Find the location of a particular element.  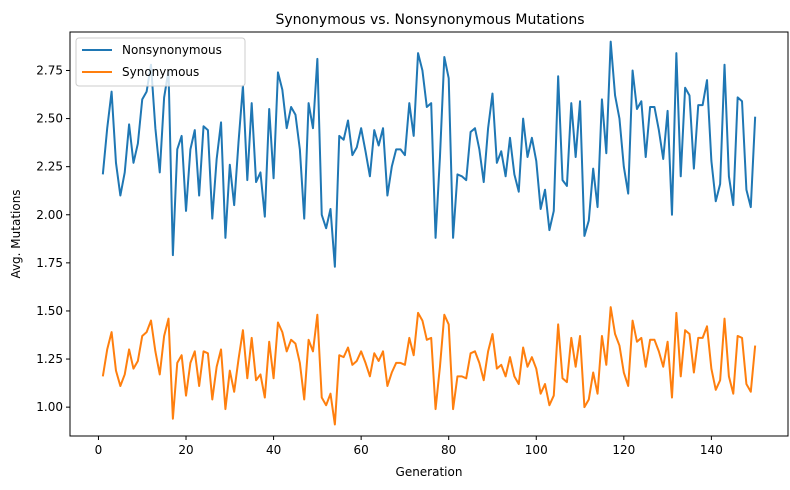

x-tick-label: 140 is located at coordinates (711, 450).